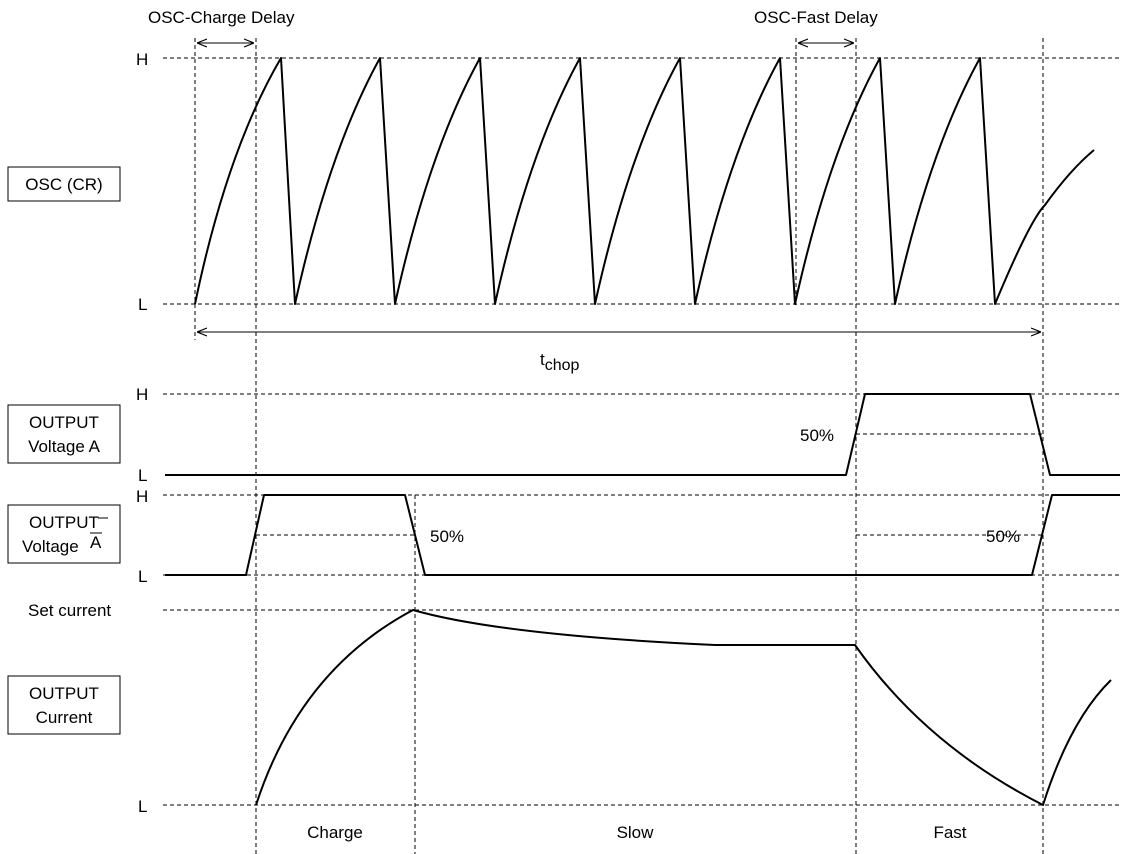 This screenshot has height=854, width=1123. What do you see at coordinates (64, 693) in the screenshot?
I see `current-label-line1: OUTPUT` at bounding box center [64, 693].